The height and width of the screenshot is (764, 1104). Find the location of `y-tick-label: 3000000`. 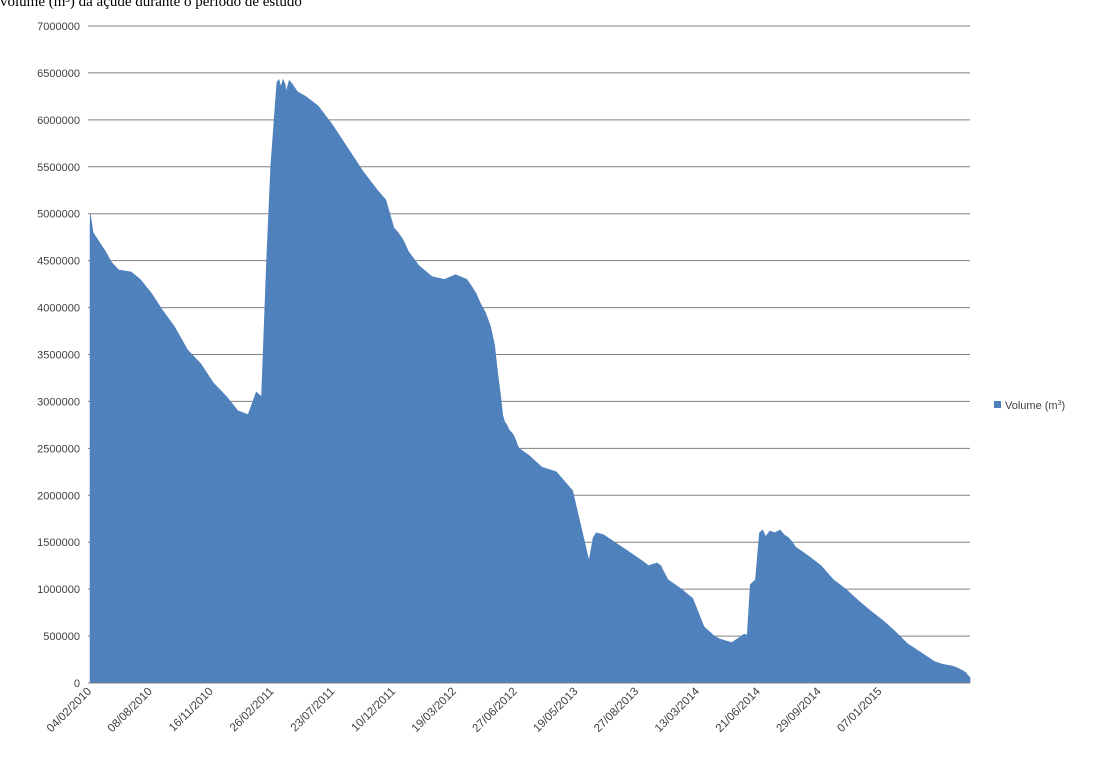

y-tick-label: 3000000 is located at coordinates (58, 402).